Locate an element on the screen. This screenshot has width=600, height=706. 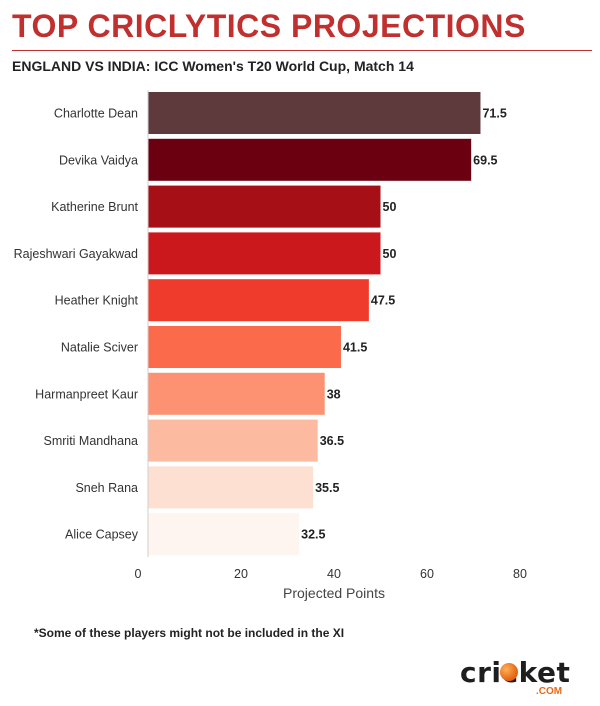
data-label: 35.5 is located at coordinates (327, 488).